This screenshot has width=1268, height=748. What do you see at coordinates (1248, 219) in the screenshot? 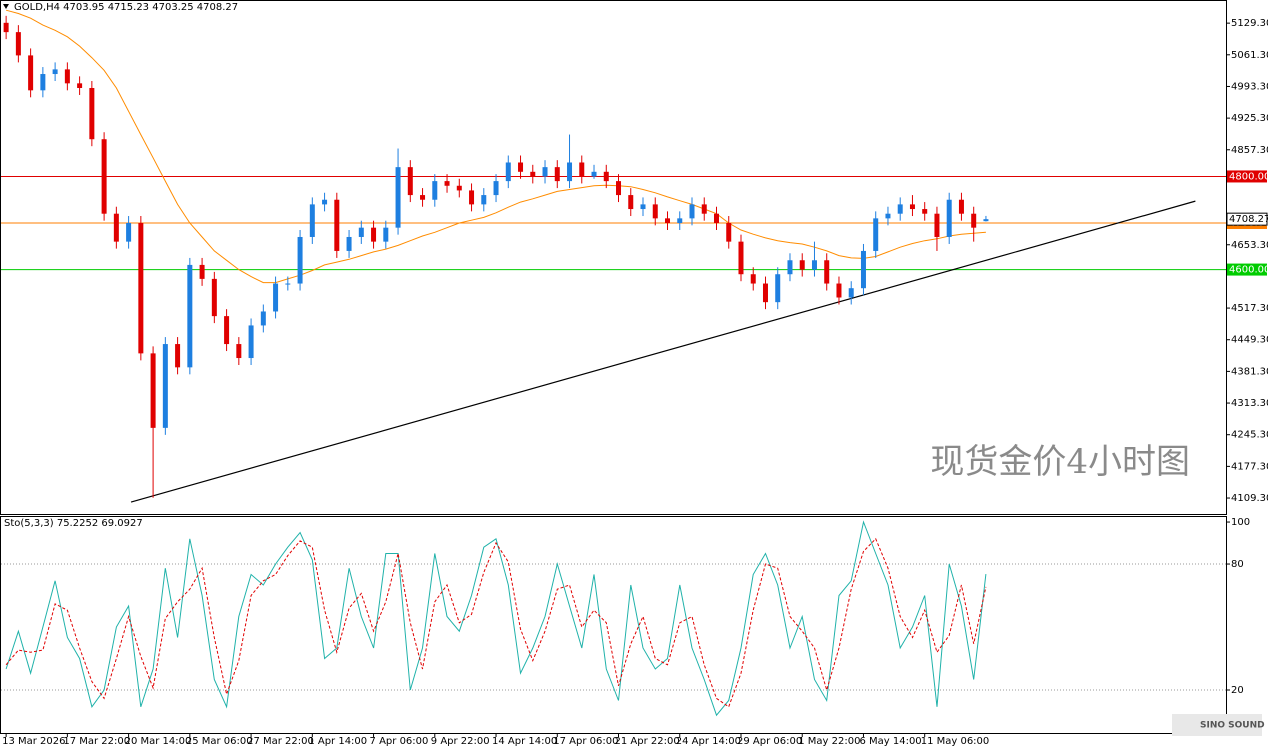
I see `price-tag-label: 4708.27` at bounding box center [1248, 219].